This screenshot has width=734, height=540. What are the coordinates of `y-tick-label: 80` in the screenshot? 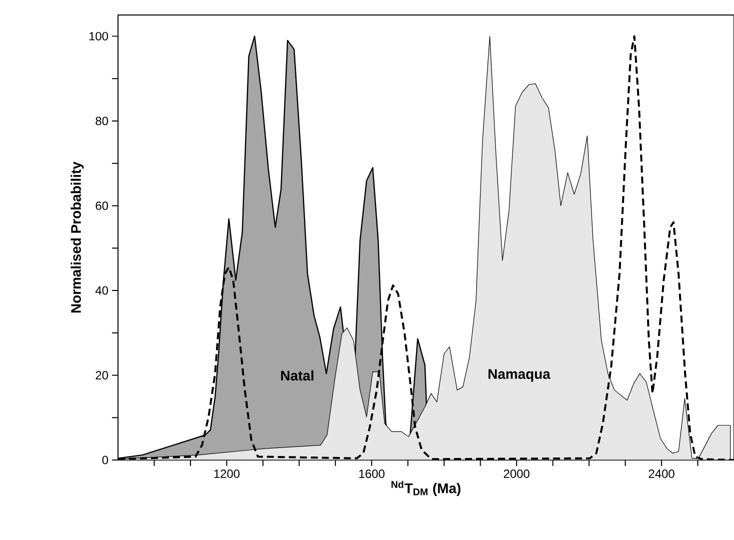 It's located at (102, 121).